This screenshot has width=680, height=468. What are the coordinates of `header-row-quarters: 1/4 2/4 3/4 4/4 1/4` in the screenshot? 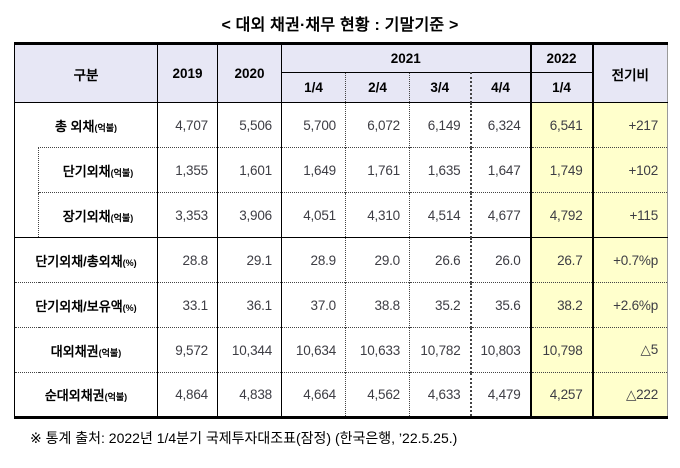 It's located at (341, 87).